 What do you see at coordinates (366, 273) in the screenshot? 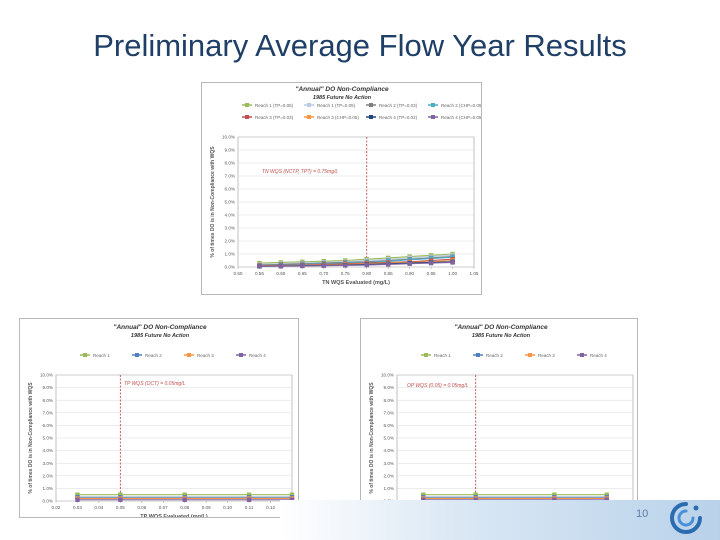
I see `x-tick-label: 0.80` at bounding box center [366, 273].